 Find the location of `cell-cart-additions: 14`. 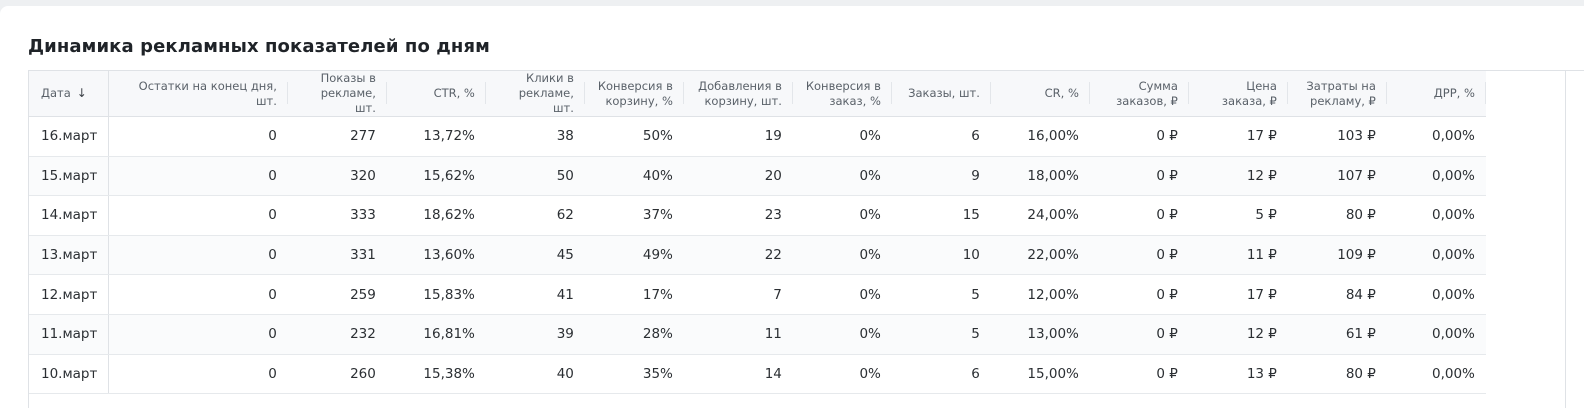

cell-cart-additions: 14 is located at coordinates (738, 374).